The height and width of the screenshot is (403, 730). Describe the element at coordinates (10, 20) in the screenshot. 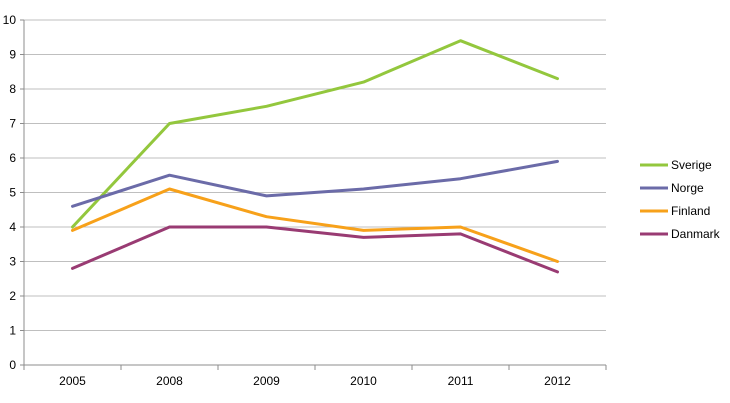

I see `y-tick-label: 10` at that location.